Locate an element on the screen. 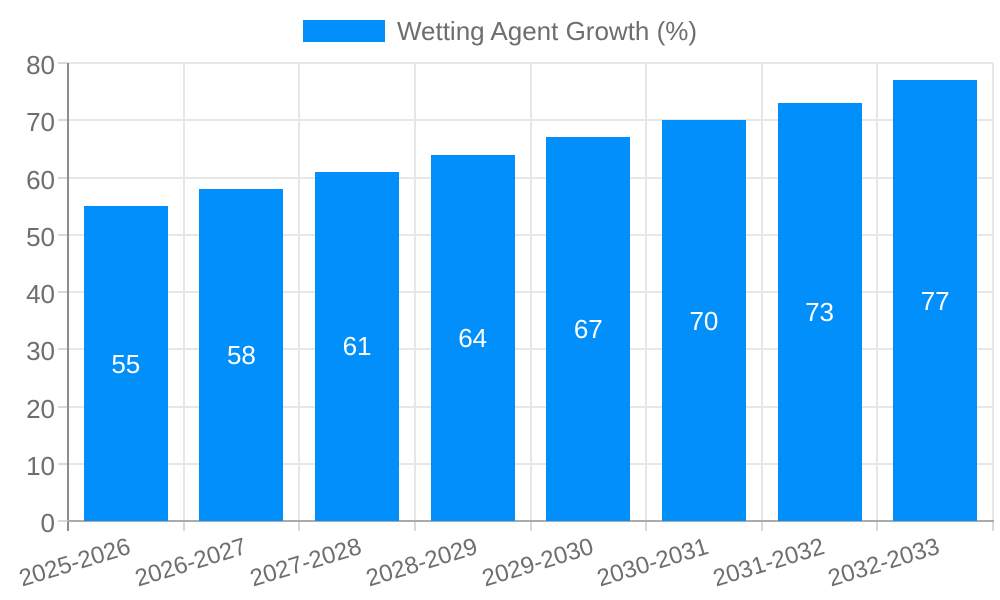 This screenshot has height=600, width=1000. x-axis-tick-label: 2028-2029 is located at coordinates (421, 563).